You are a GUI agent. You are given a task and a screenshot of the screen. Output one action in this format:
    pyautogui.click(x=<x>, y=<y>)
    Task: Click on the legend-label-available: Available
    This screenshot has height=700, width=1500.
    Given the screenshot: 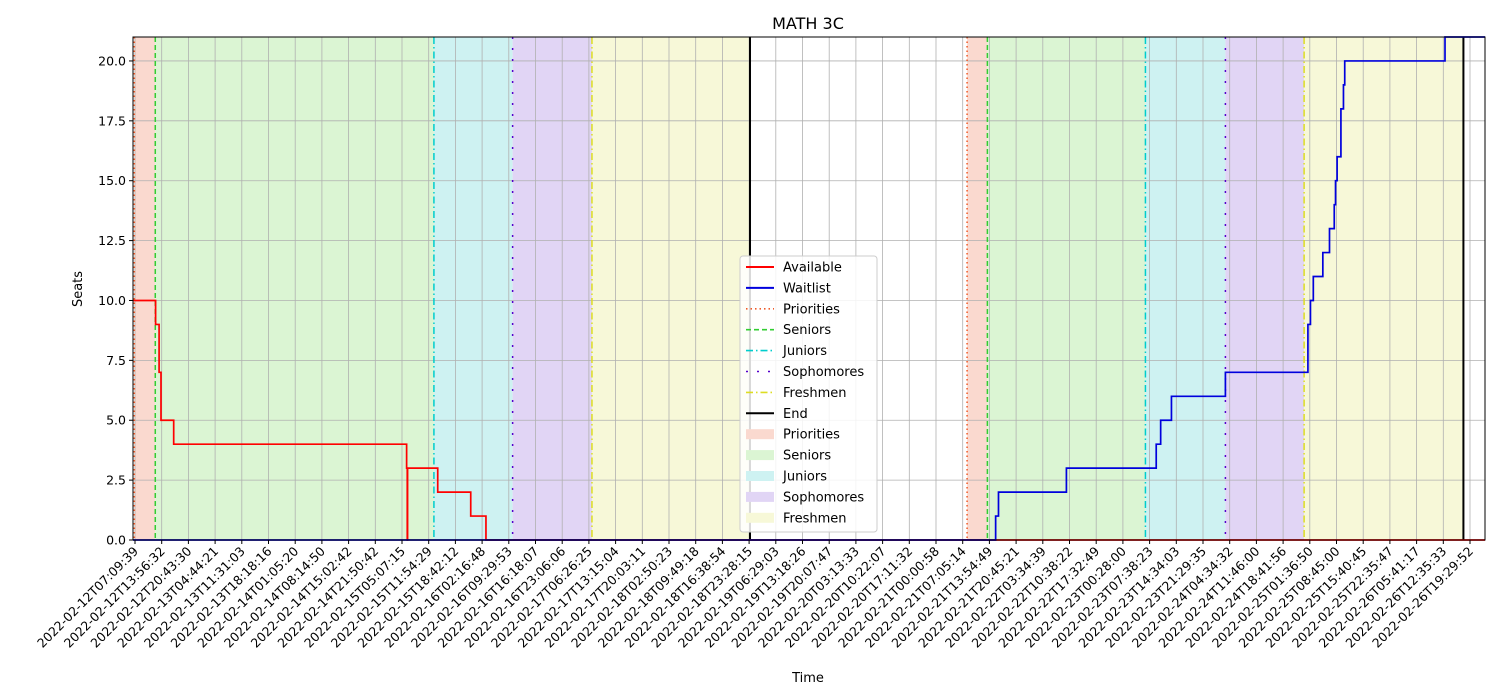 What is the action you would take?
    pyautogui.click(x=812, y=268)
    